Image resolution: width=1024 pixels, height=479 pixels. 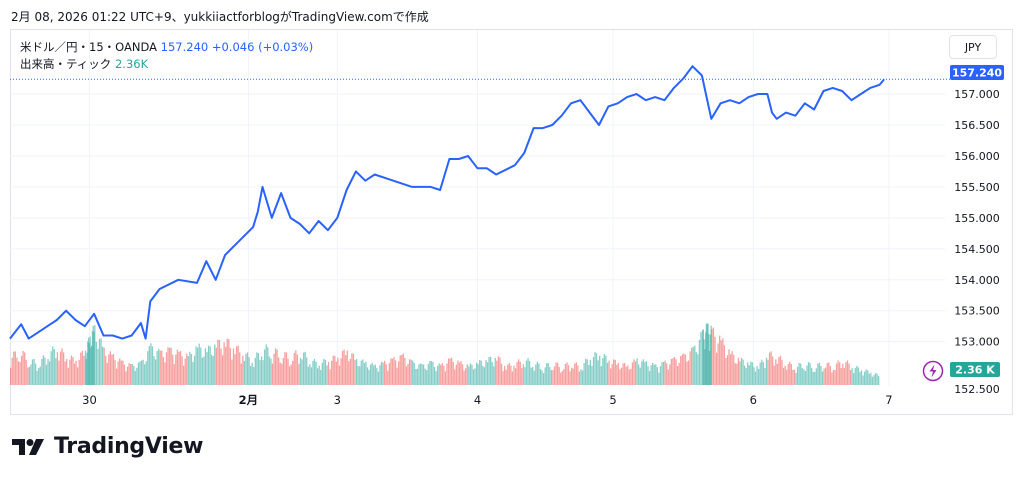 What do you see at coordinates (977, 249) in the screenshot?
I see `y-tick-label: 154.500` at bounding box center [977, 249].